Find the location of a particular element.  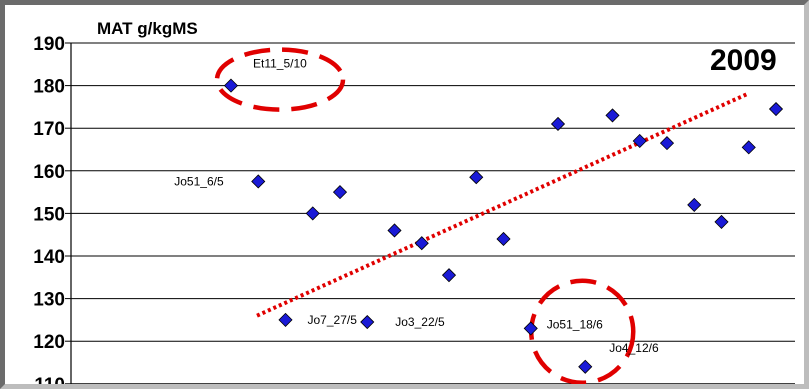

y-tick-label: 140 is located at coordinates (49, 257).